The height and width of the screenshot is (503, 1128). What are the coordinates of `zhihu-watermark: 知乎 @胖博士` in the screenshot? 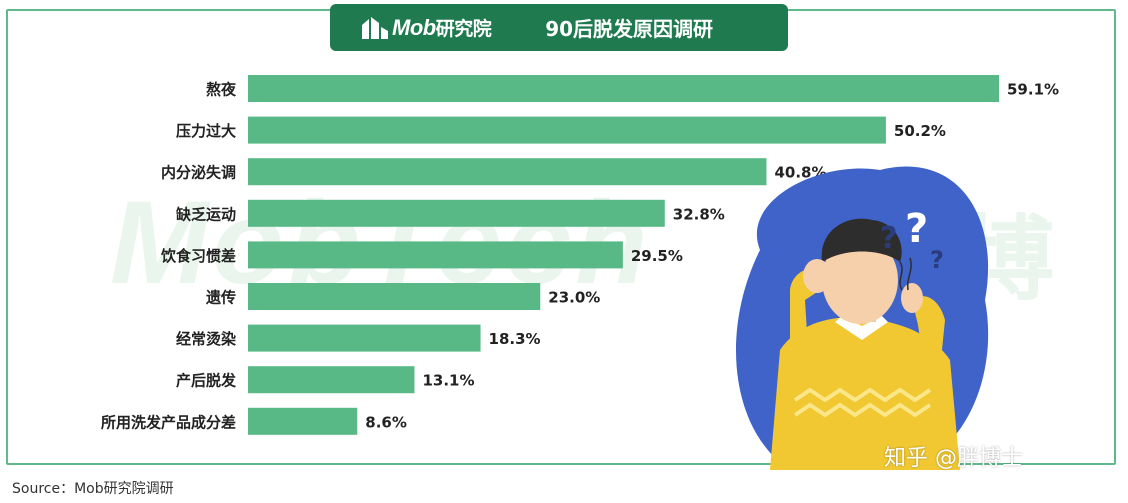 It's located at (953, 458).